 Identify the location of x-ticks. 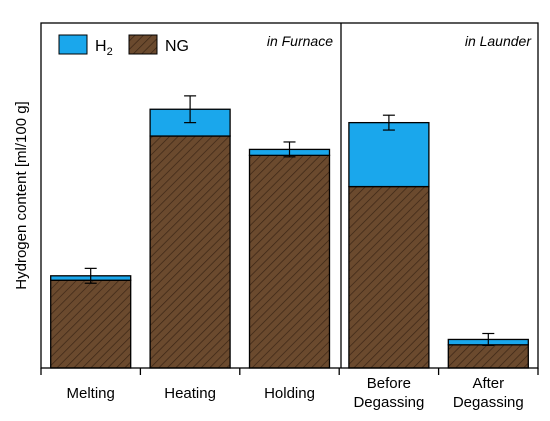
(289, 371).